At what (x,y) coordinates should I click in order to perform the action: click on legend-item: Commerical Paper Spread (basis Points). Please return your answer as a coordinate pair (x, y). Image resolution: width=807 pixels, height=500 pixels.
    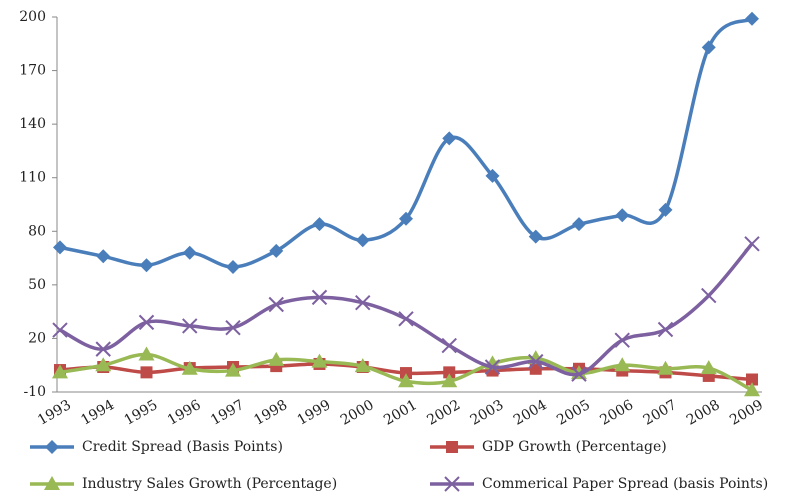
    Looking at the image, I should click on (599, 484).